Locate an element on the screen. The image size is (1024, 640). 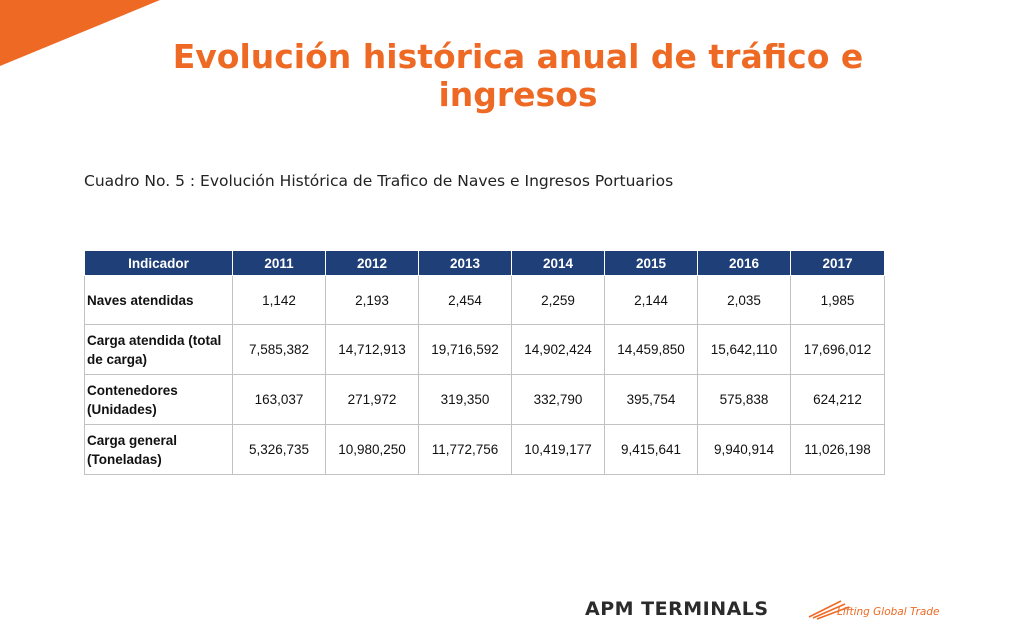
corner-accent-shape is located at coordinates (80, 33).